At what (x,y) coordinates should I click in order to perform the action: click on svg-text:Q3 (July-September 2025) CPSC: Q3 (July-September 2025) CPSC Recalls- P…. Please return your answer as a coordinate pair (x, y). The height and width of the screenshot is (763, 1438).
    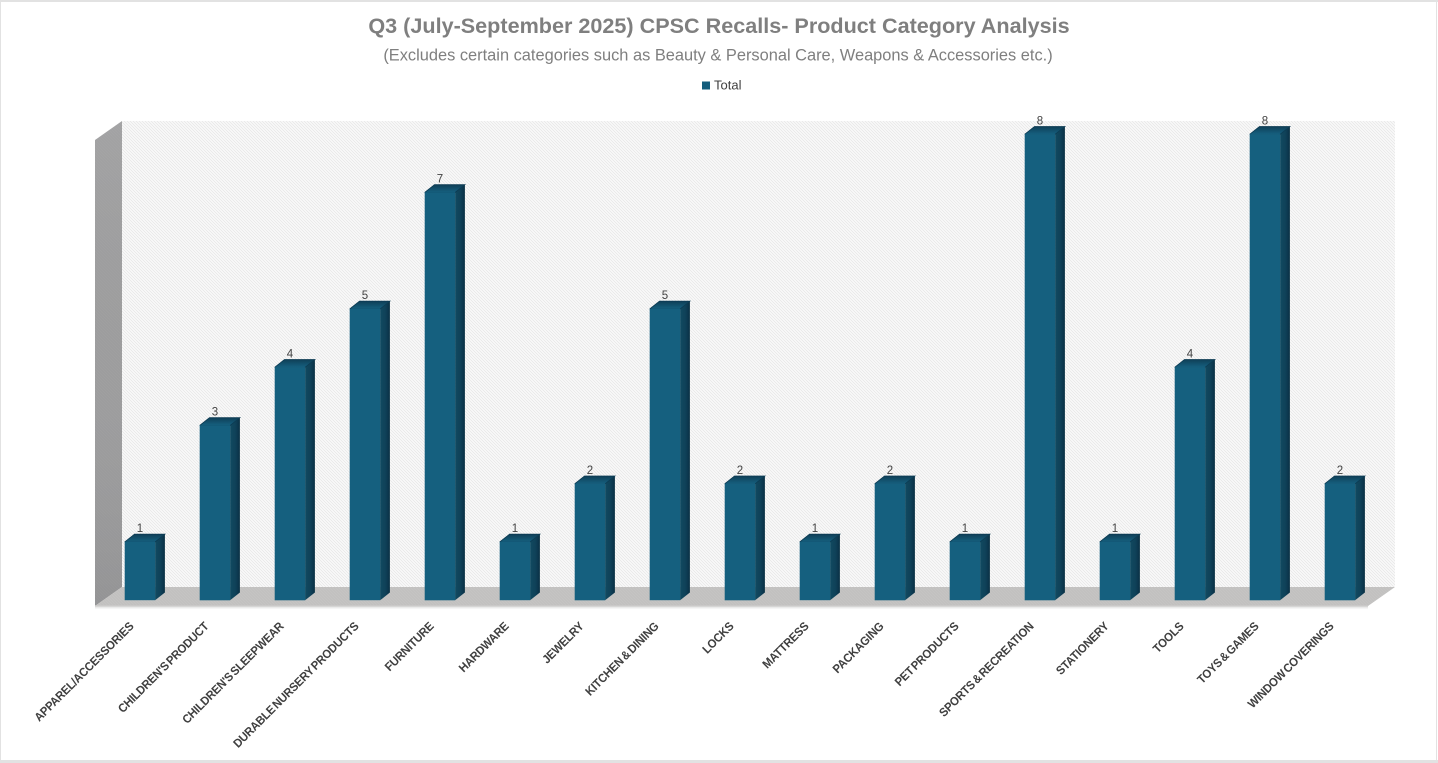
    Looking at the image, I should click on (718, 25).